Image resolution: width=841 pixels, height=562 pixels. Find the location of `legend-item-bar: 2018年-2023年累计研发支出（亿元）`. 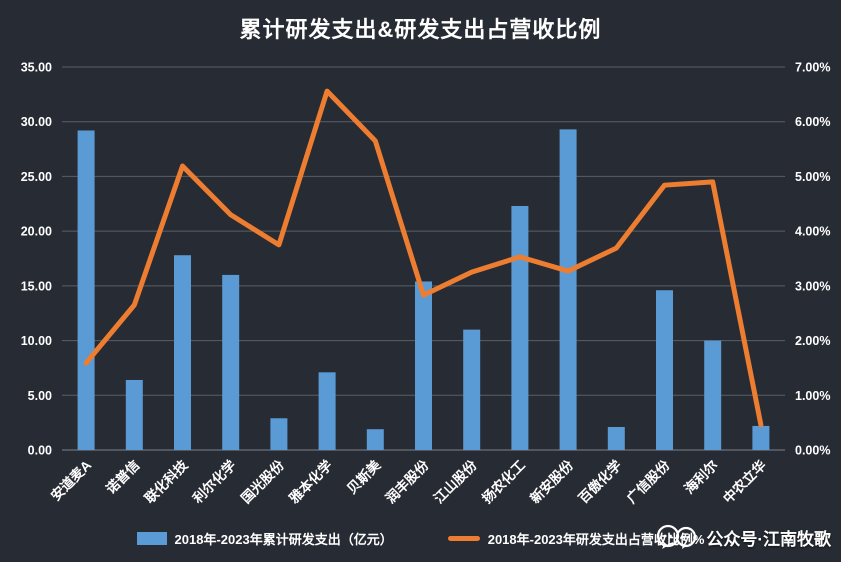

legend-item-bar: 2018年-2023年累计研发支出（亿元） is located at coordinates (264, 538).